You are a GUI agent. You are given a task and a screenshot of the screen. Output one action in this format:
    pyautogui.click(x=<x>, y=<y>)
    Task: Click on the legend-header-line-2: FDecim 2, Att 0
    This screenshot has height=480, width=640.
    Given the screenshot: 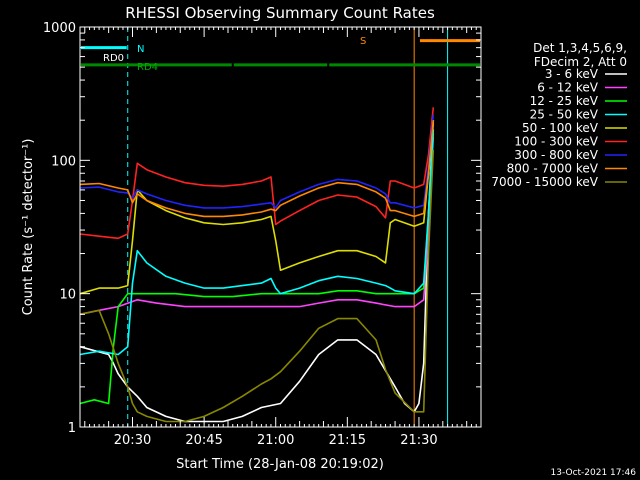 What is the action you would take?
    pyautogui.click(x=580, y=62)
    